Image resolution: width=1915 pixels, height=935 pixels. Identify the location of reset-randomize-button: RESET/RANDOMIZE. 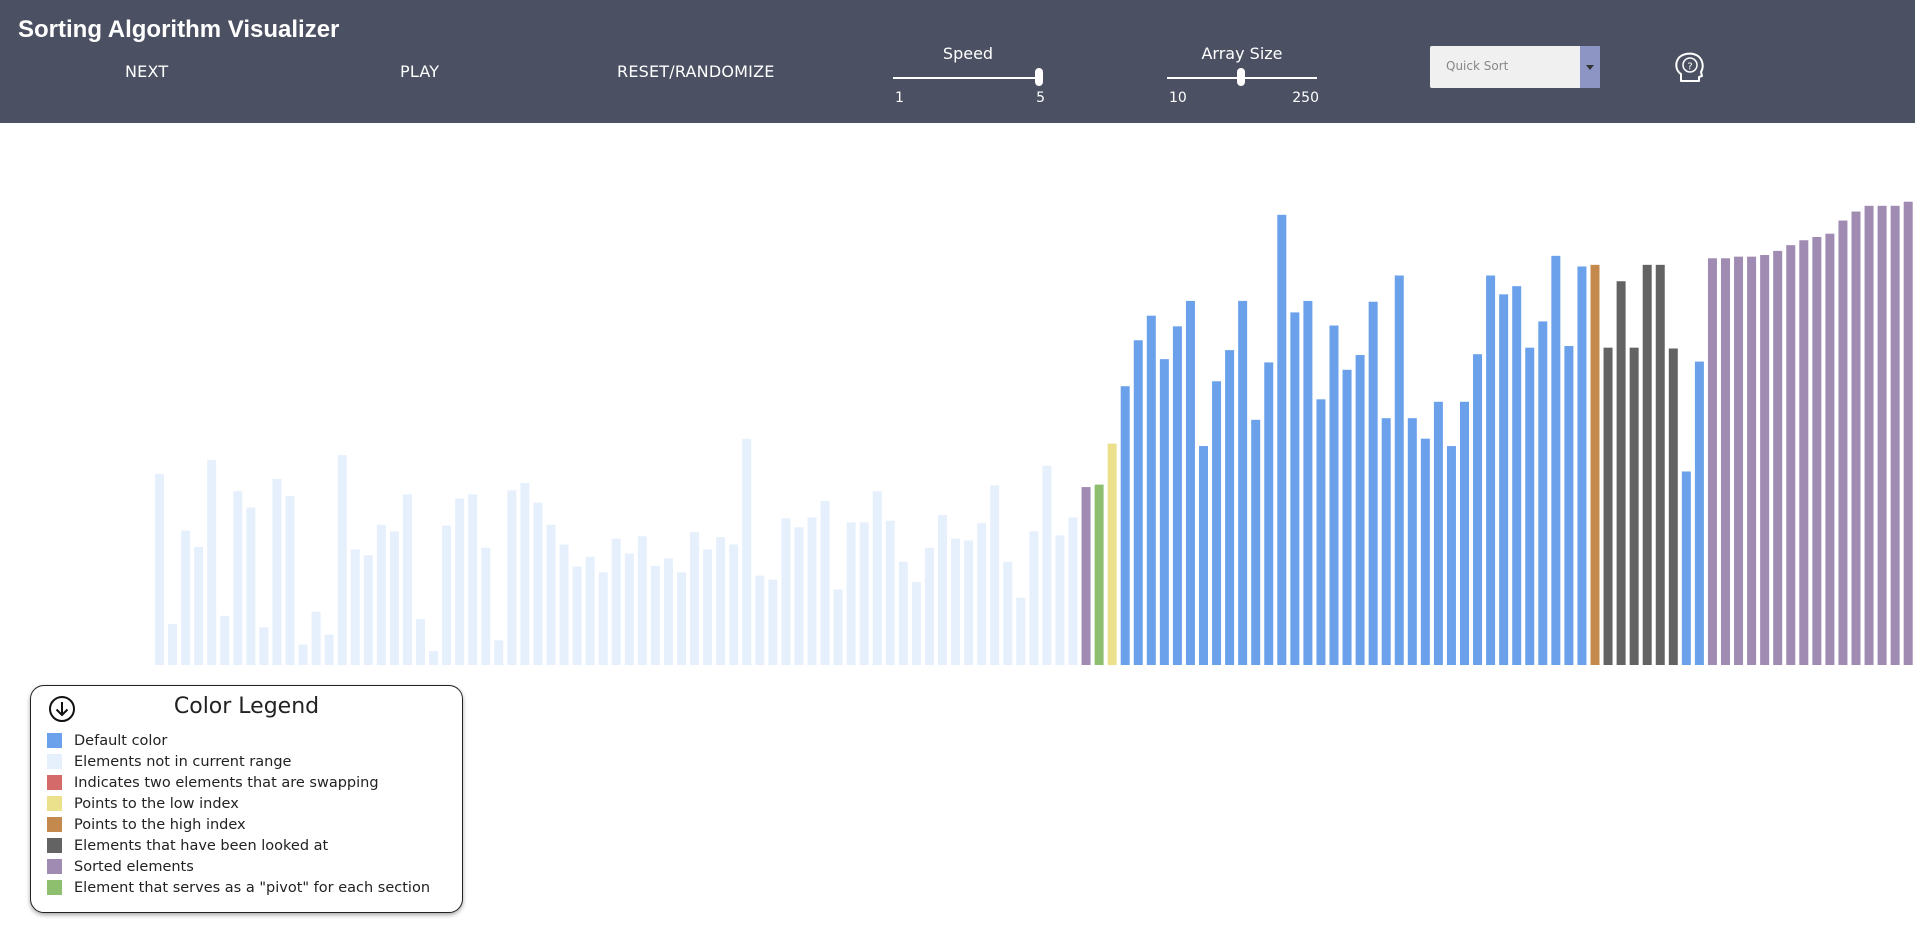
(696, 71).